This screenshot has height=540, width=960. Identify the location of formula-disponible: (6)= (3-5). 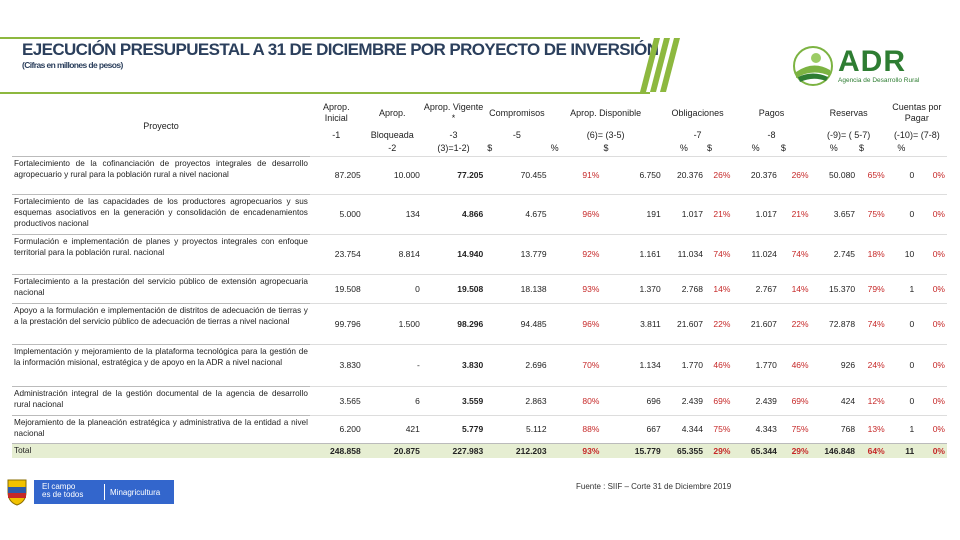
(605, 134).